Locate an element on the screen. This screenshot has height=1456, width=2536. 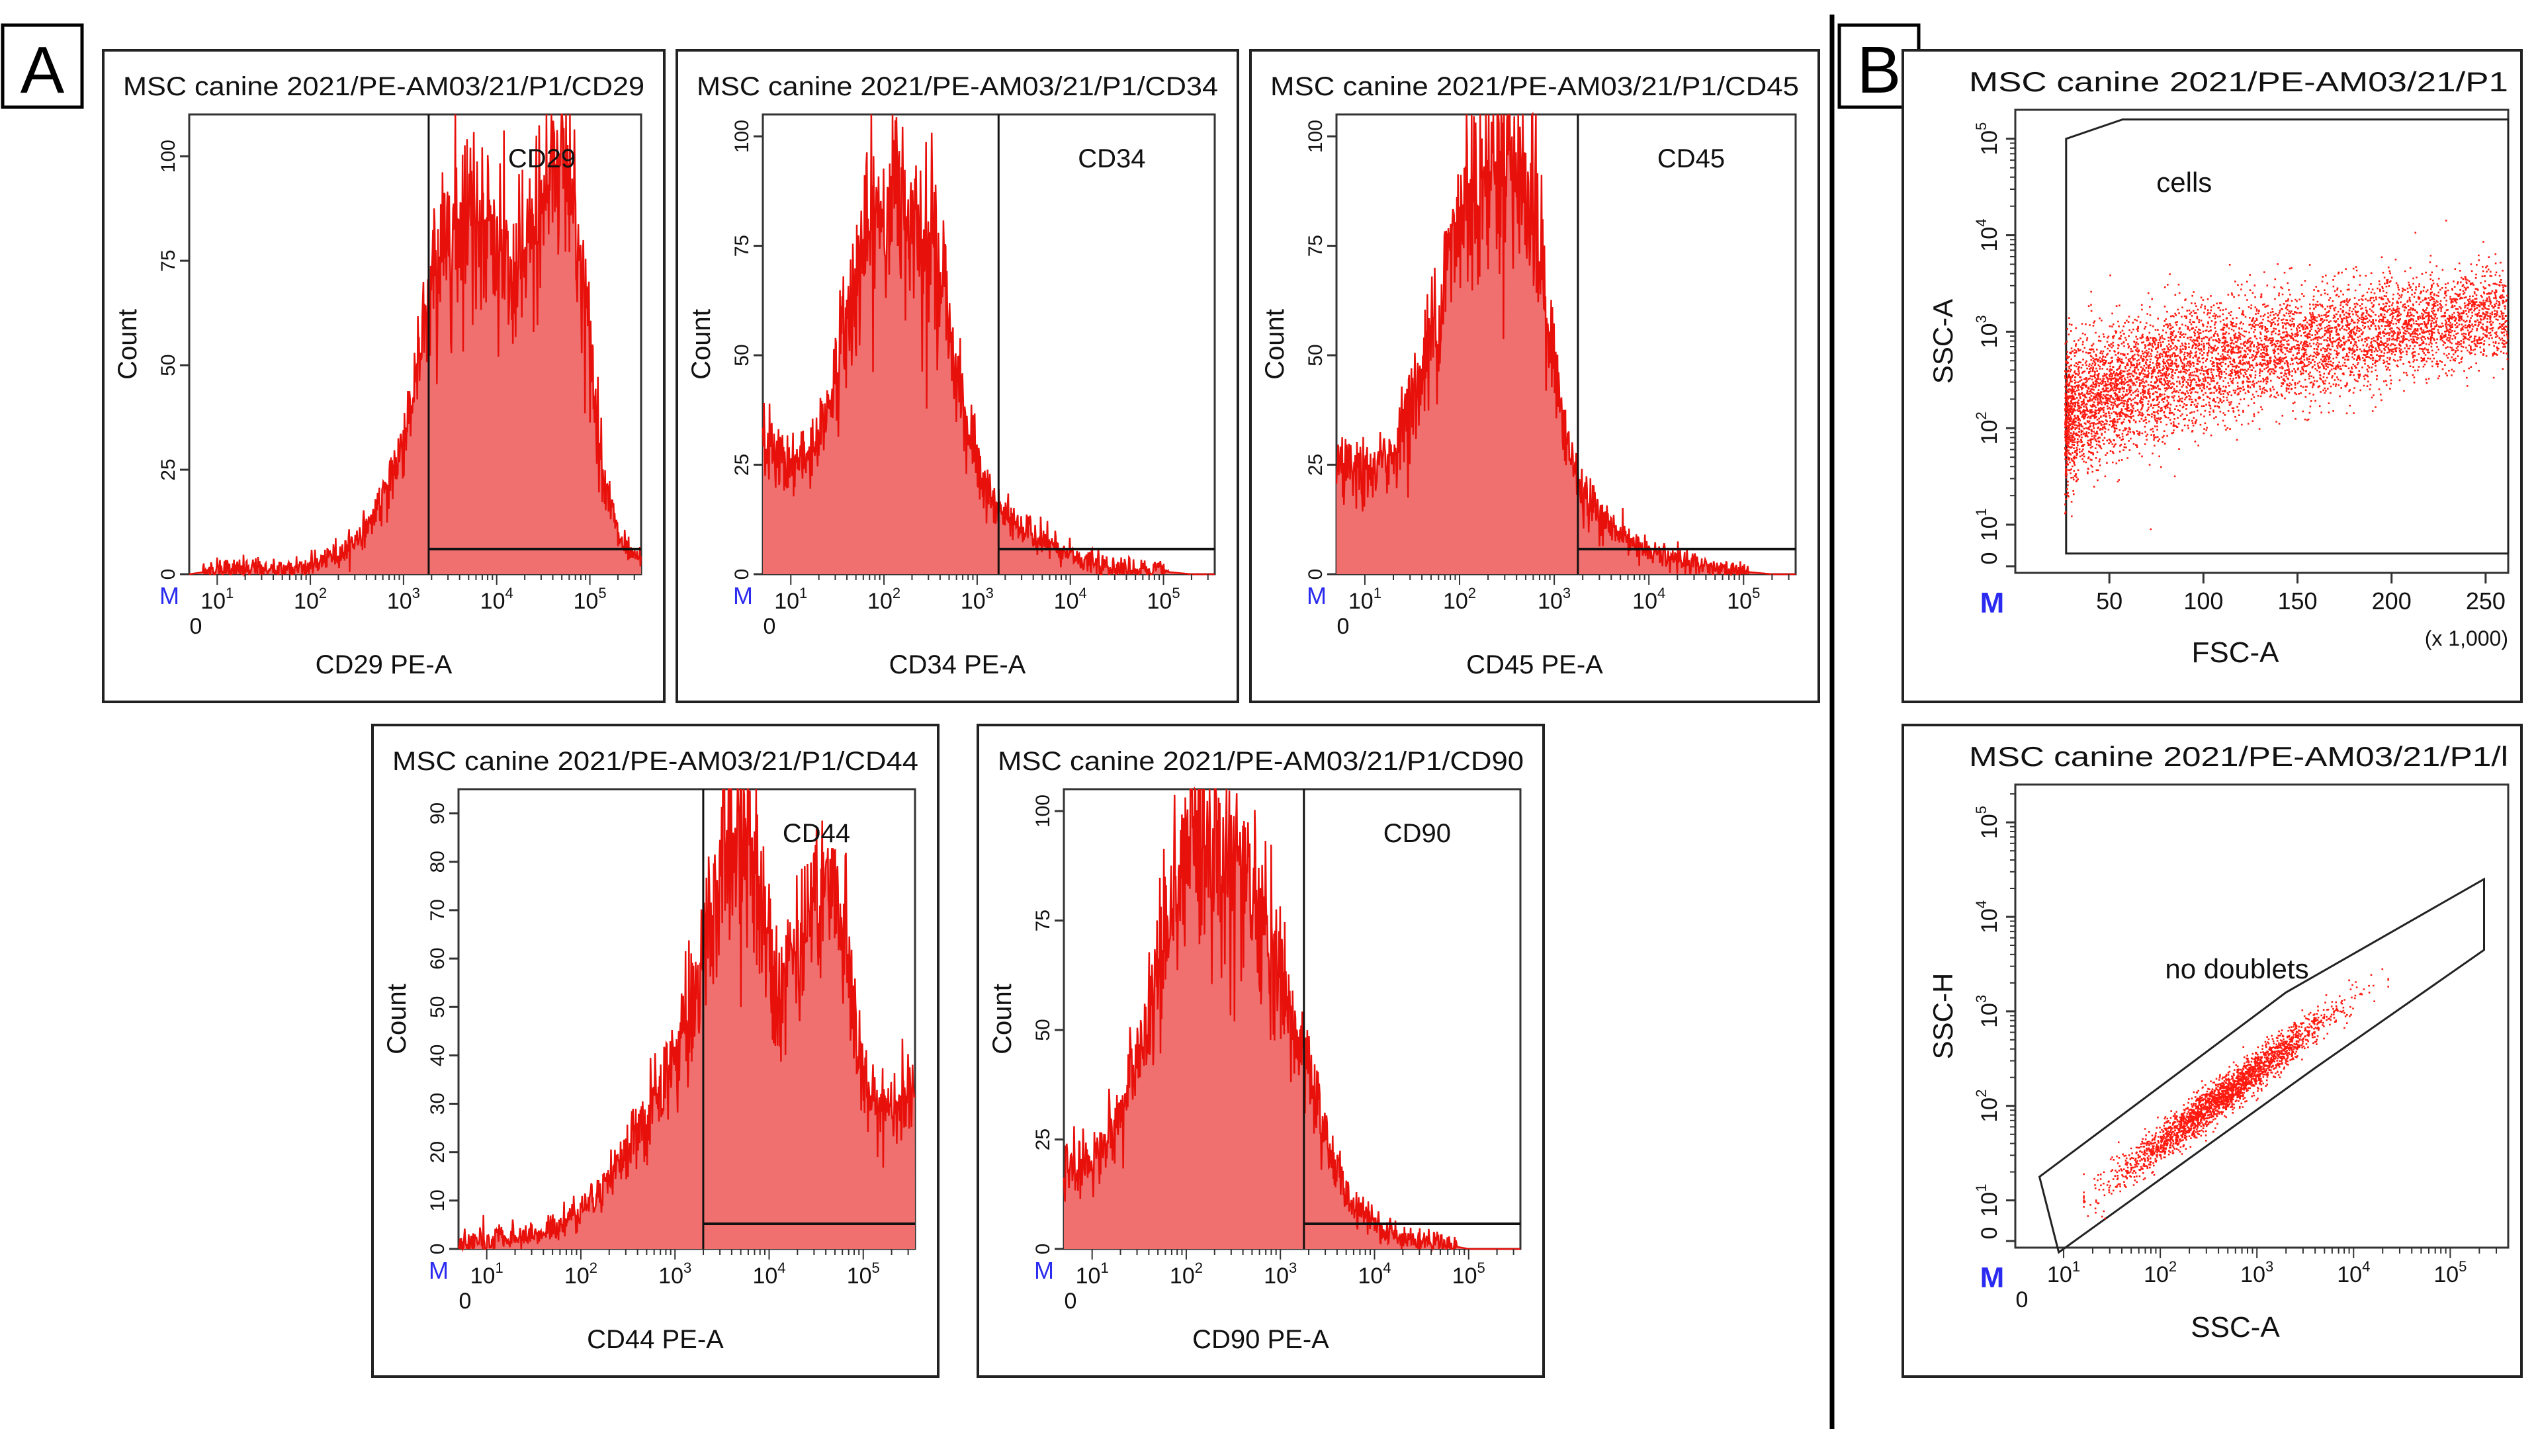
gate-label: no doublets is located at coordinates (2236, 969).